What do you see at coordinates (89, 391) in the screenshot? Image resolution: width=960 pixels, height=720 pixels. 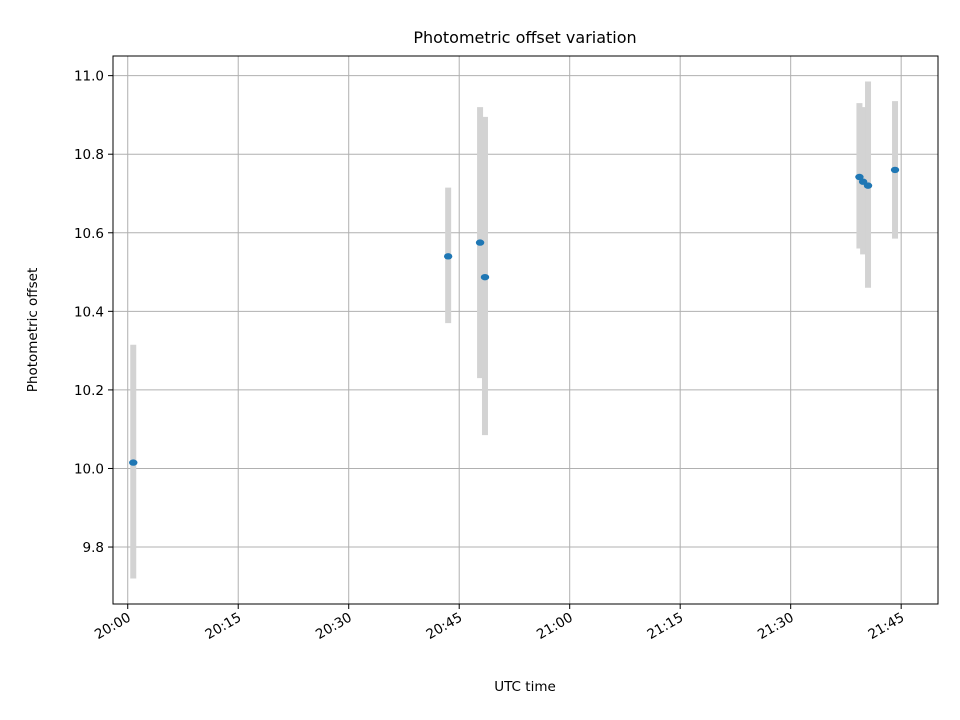 I see `y-tick-label: 10.2` at bounding box center [89, 391].